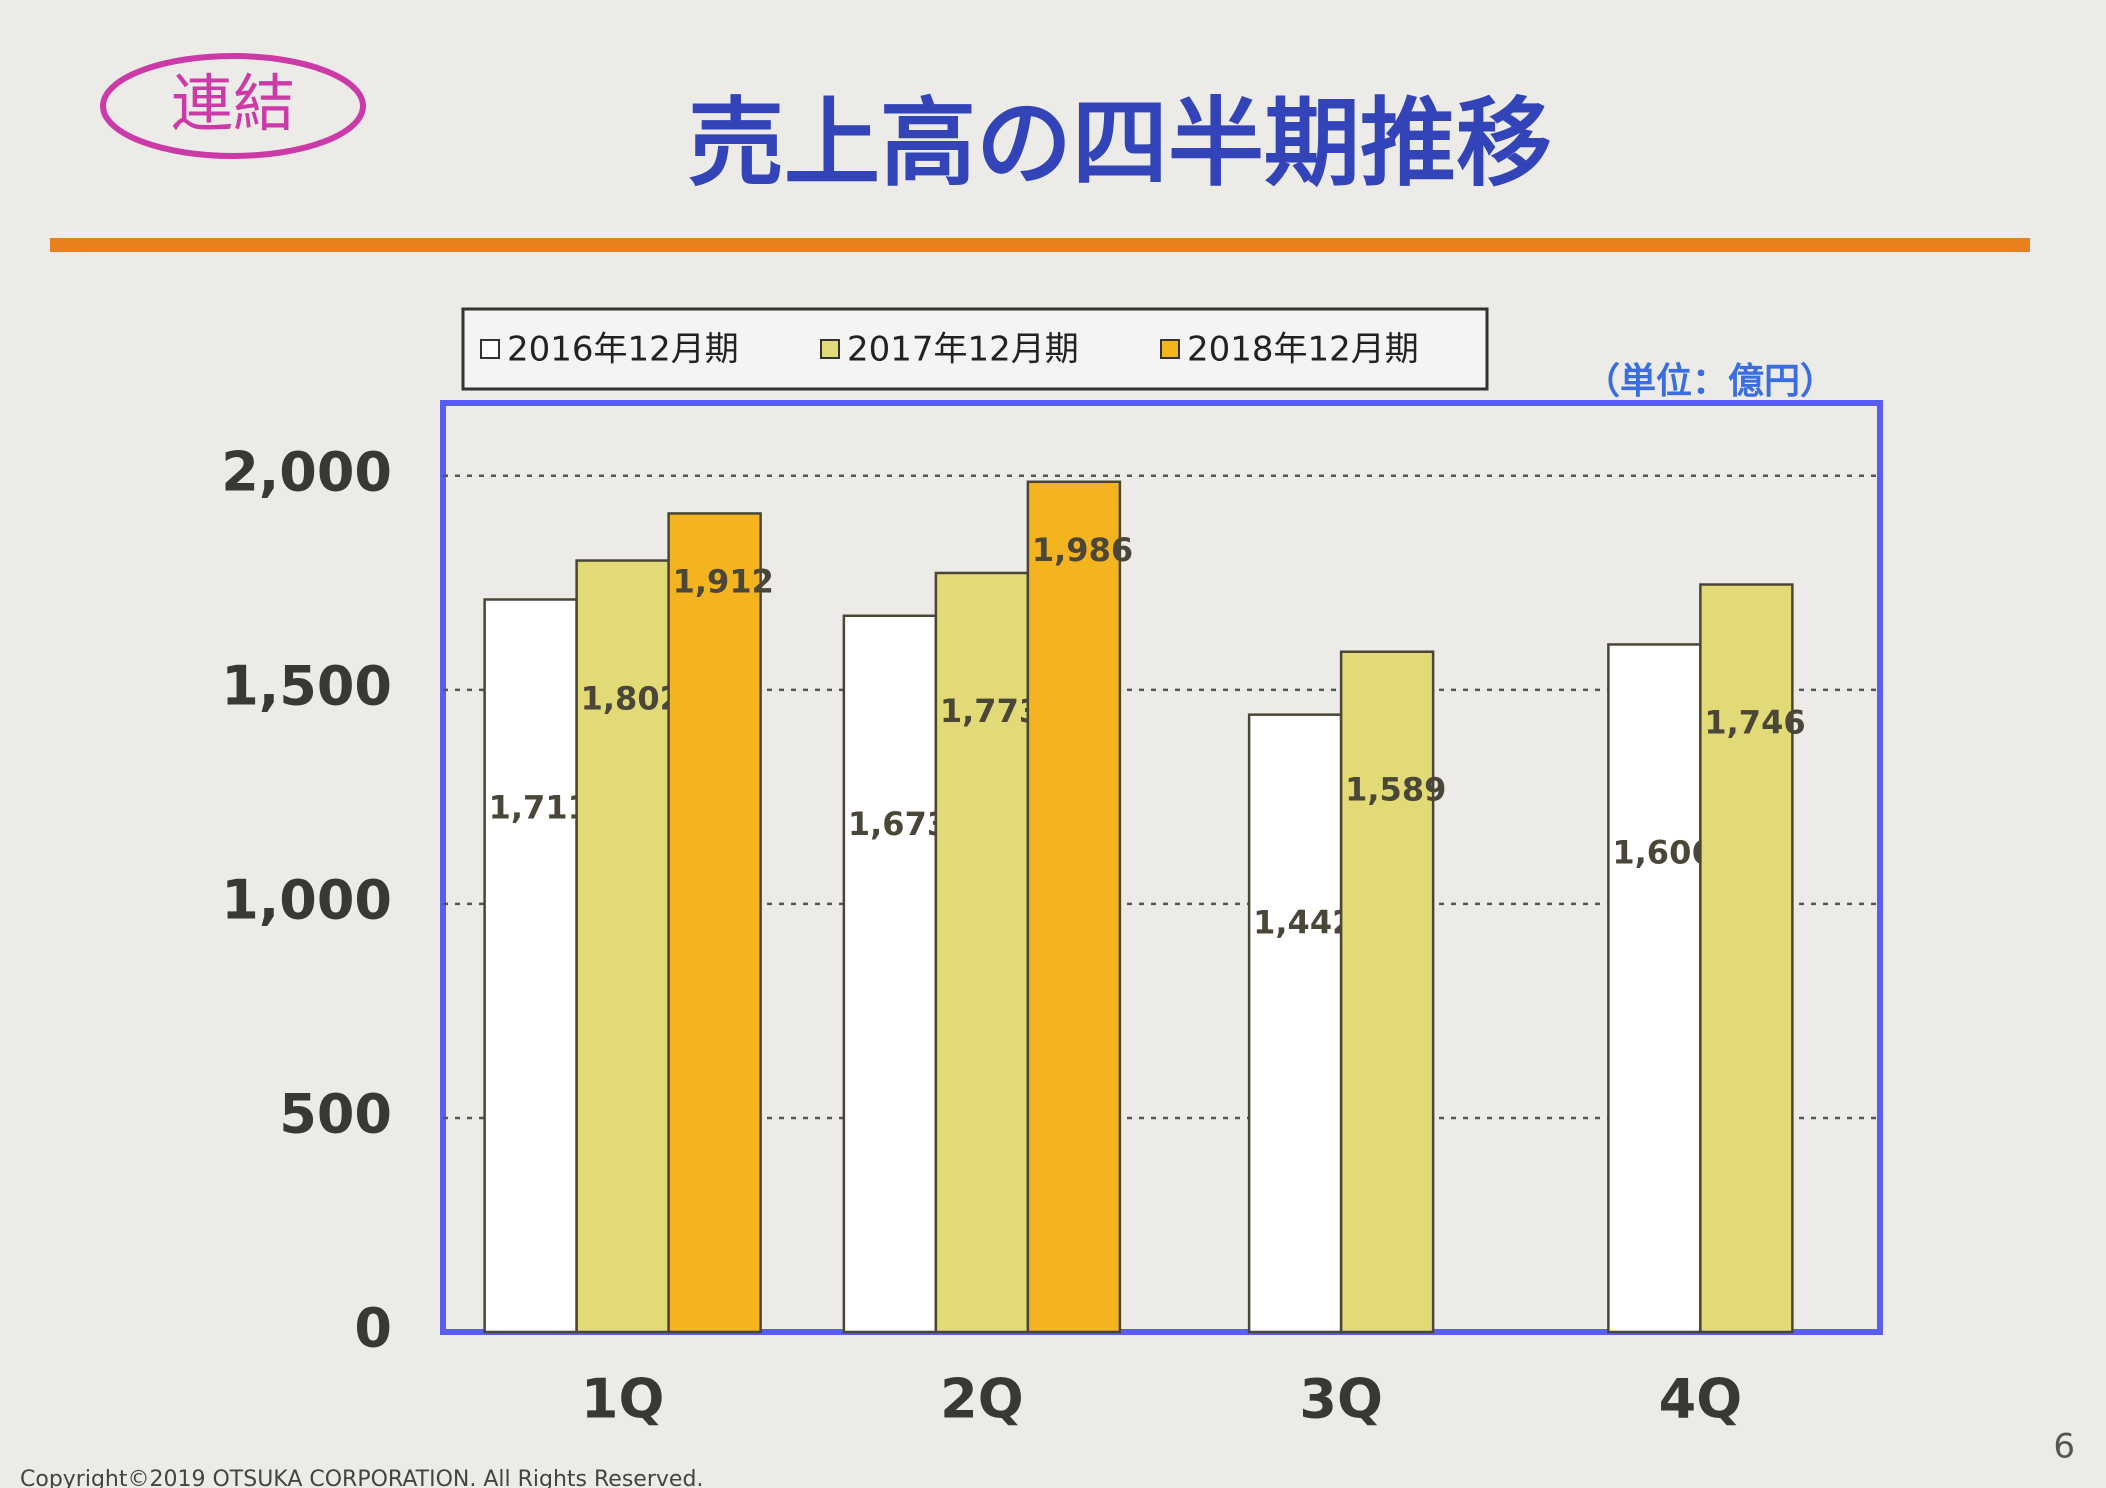 The width and height of the screenshot is (2106, 1488). Describe the element at coordinates (963, 350) in the screenshot. I see `legend-label: 2017年12月期` at that location.